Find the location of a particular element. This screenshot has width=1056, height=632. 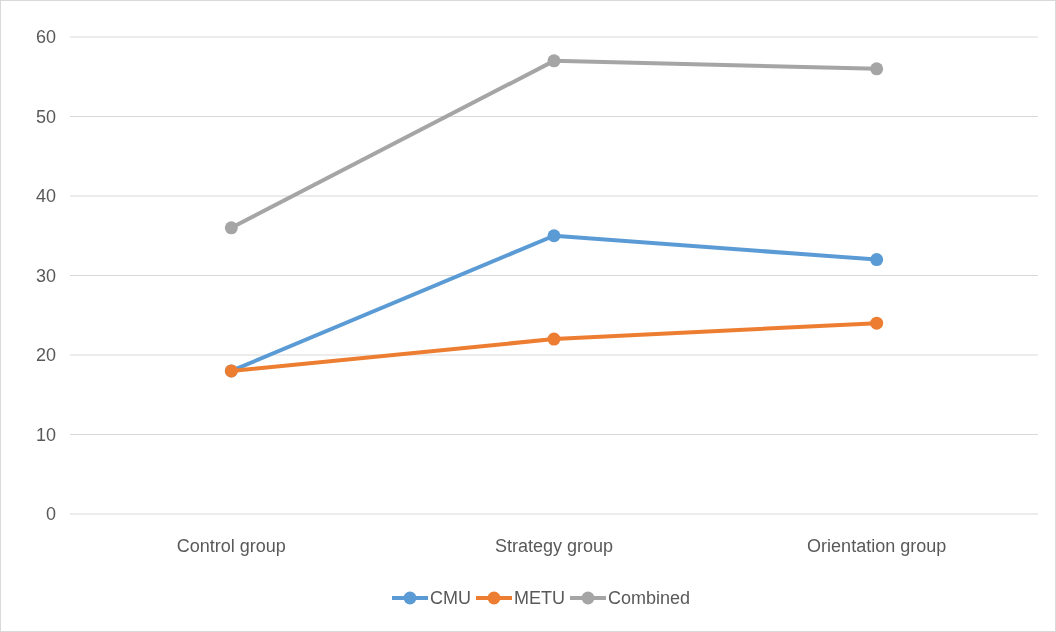

y-tick-label: 20 is located at coordinates (45, 355).